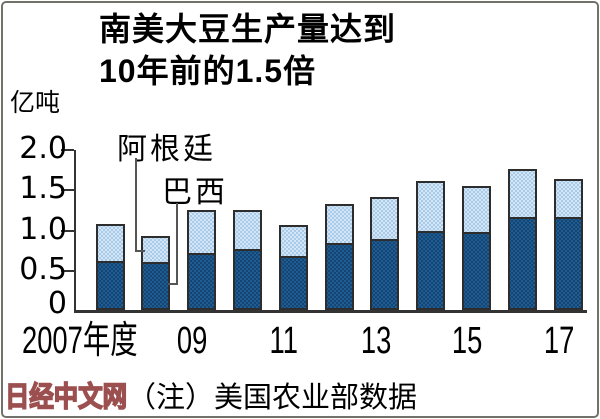  I want to click on argentina-leader-line-vertical, so click(136, 205).